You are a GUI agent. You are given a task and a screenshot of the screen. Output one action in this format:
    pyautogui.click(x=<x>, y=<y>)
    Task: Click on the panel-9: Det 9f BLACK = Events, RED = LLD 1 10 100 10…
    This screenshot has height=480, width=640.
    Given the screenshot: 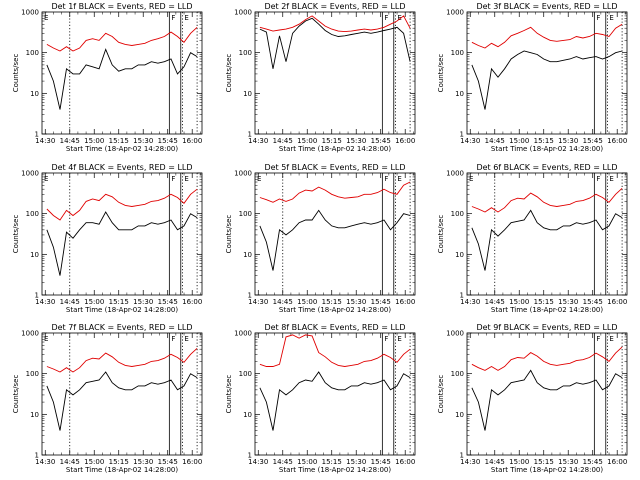 What is the action you would take?
    pyautogui.click(x=532, y=398)
    